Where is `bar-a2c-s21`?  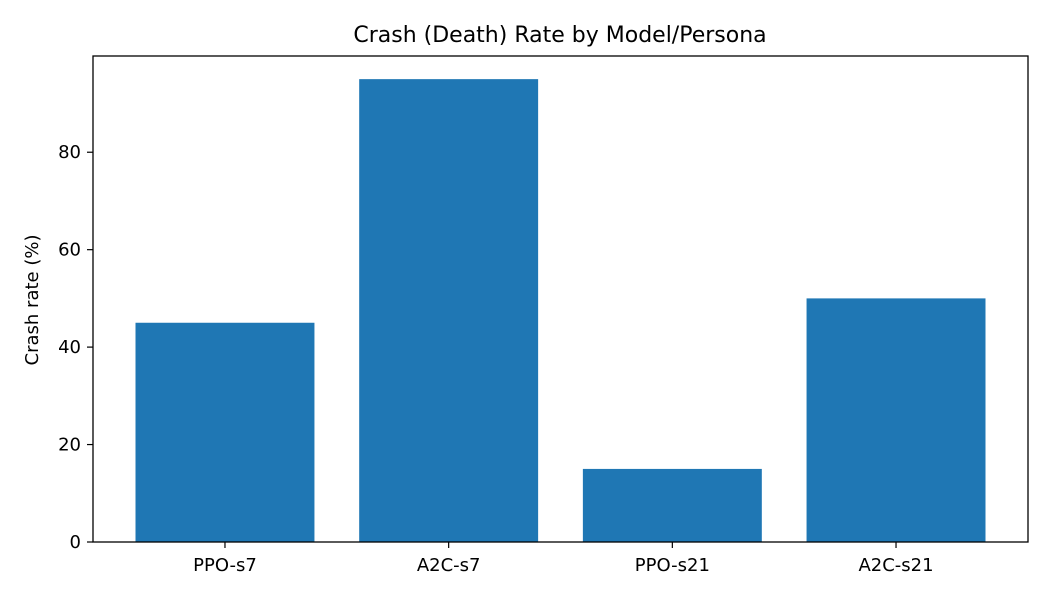 bar-a2c-s21 is located at coordinates (896, 420).